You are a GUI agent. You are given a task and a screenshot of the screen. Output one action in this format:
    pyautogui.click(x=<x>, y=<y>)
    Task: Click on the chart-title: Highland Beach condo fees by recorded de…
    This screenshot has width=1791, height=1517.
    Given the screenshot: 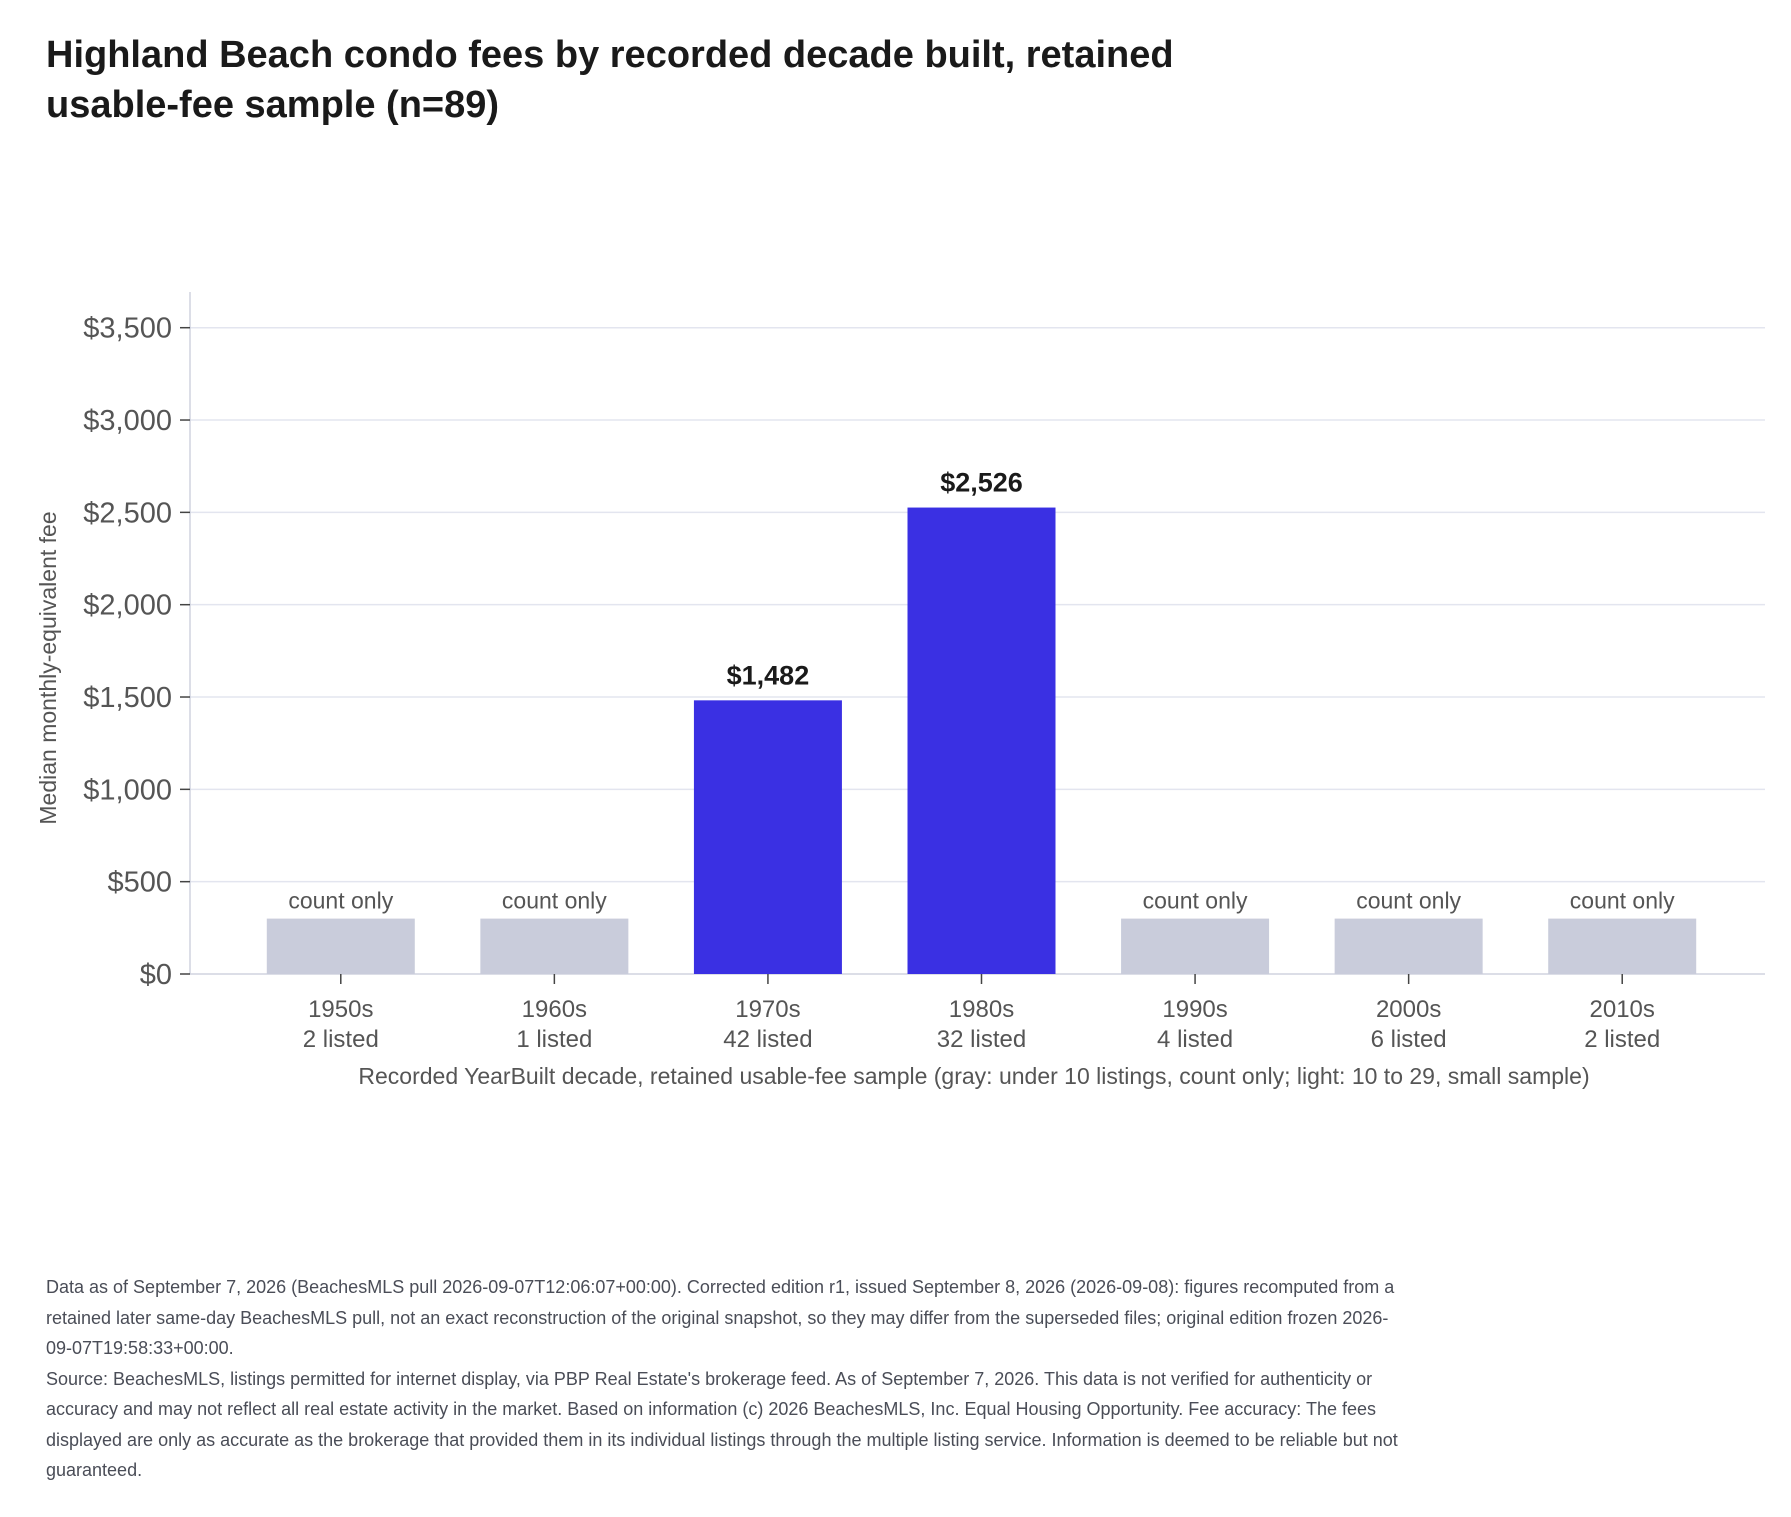 What is the action you would take?
    pyautogui.click(x=646, y=80)
    